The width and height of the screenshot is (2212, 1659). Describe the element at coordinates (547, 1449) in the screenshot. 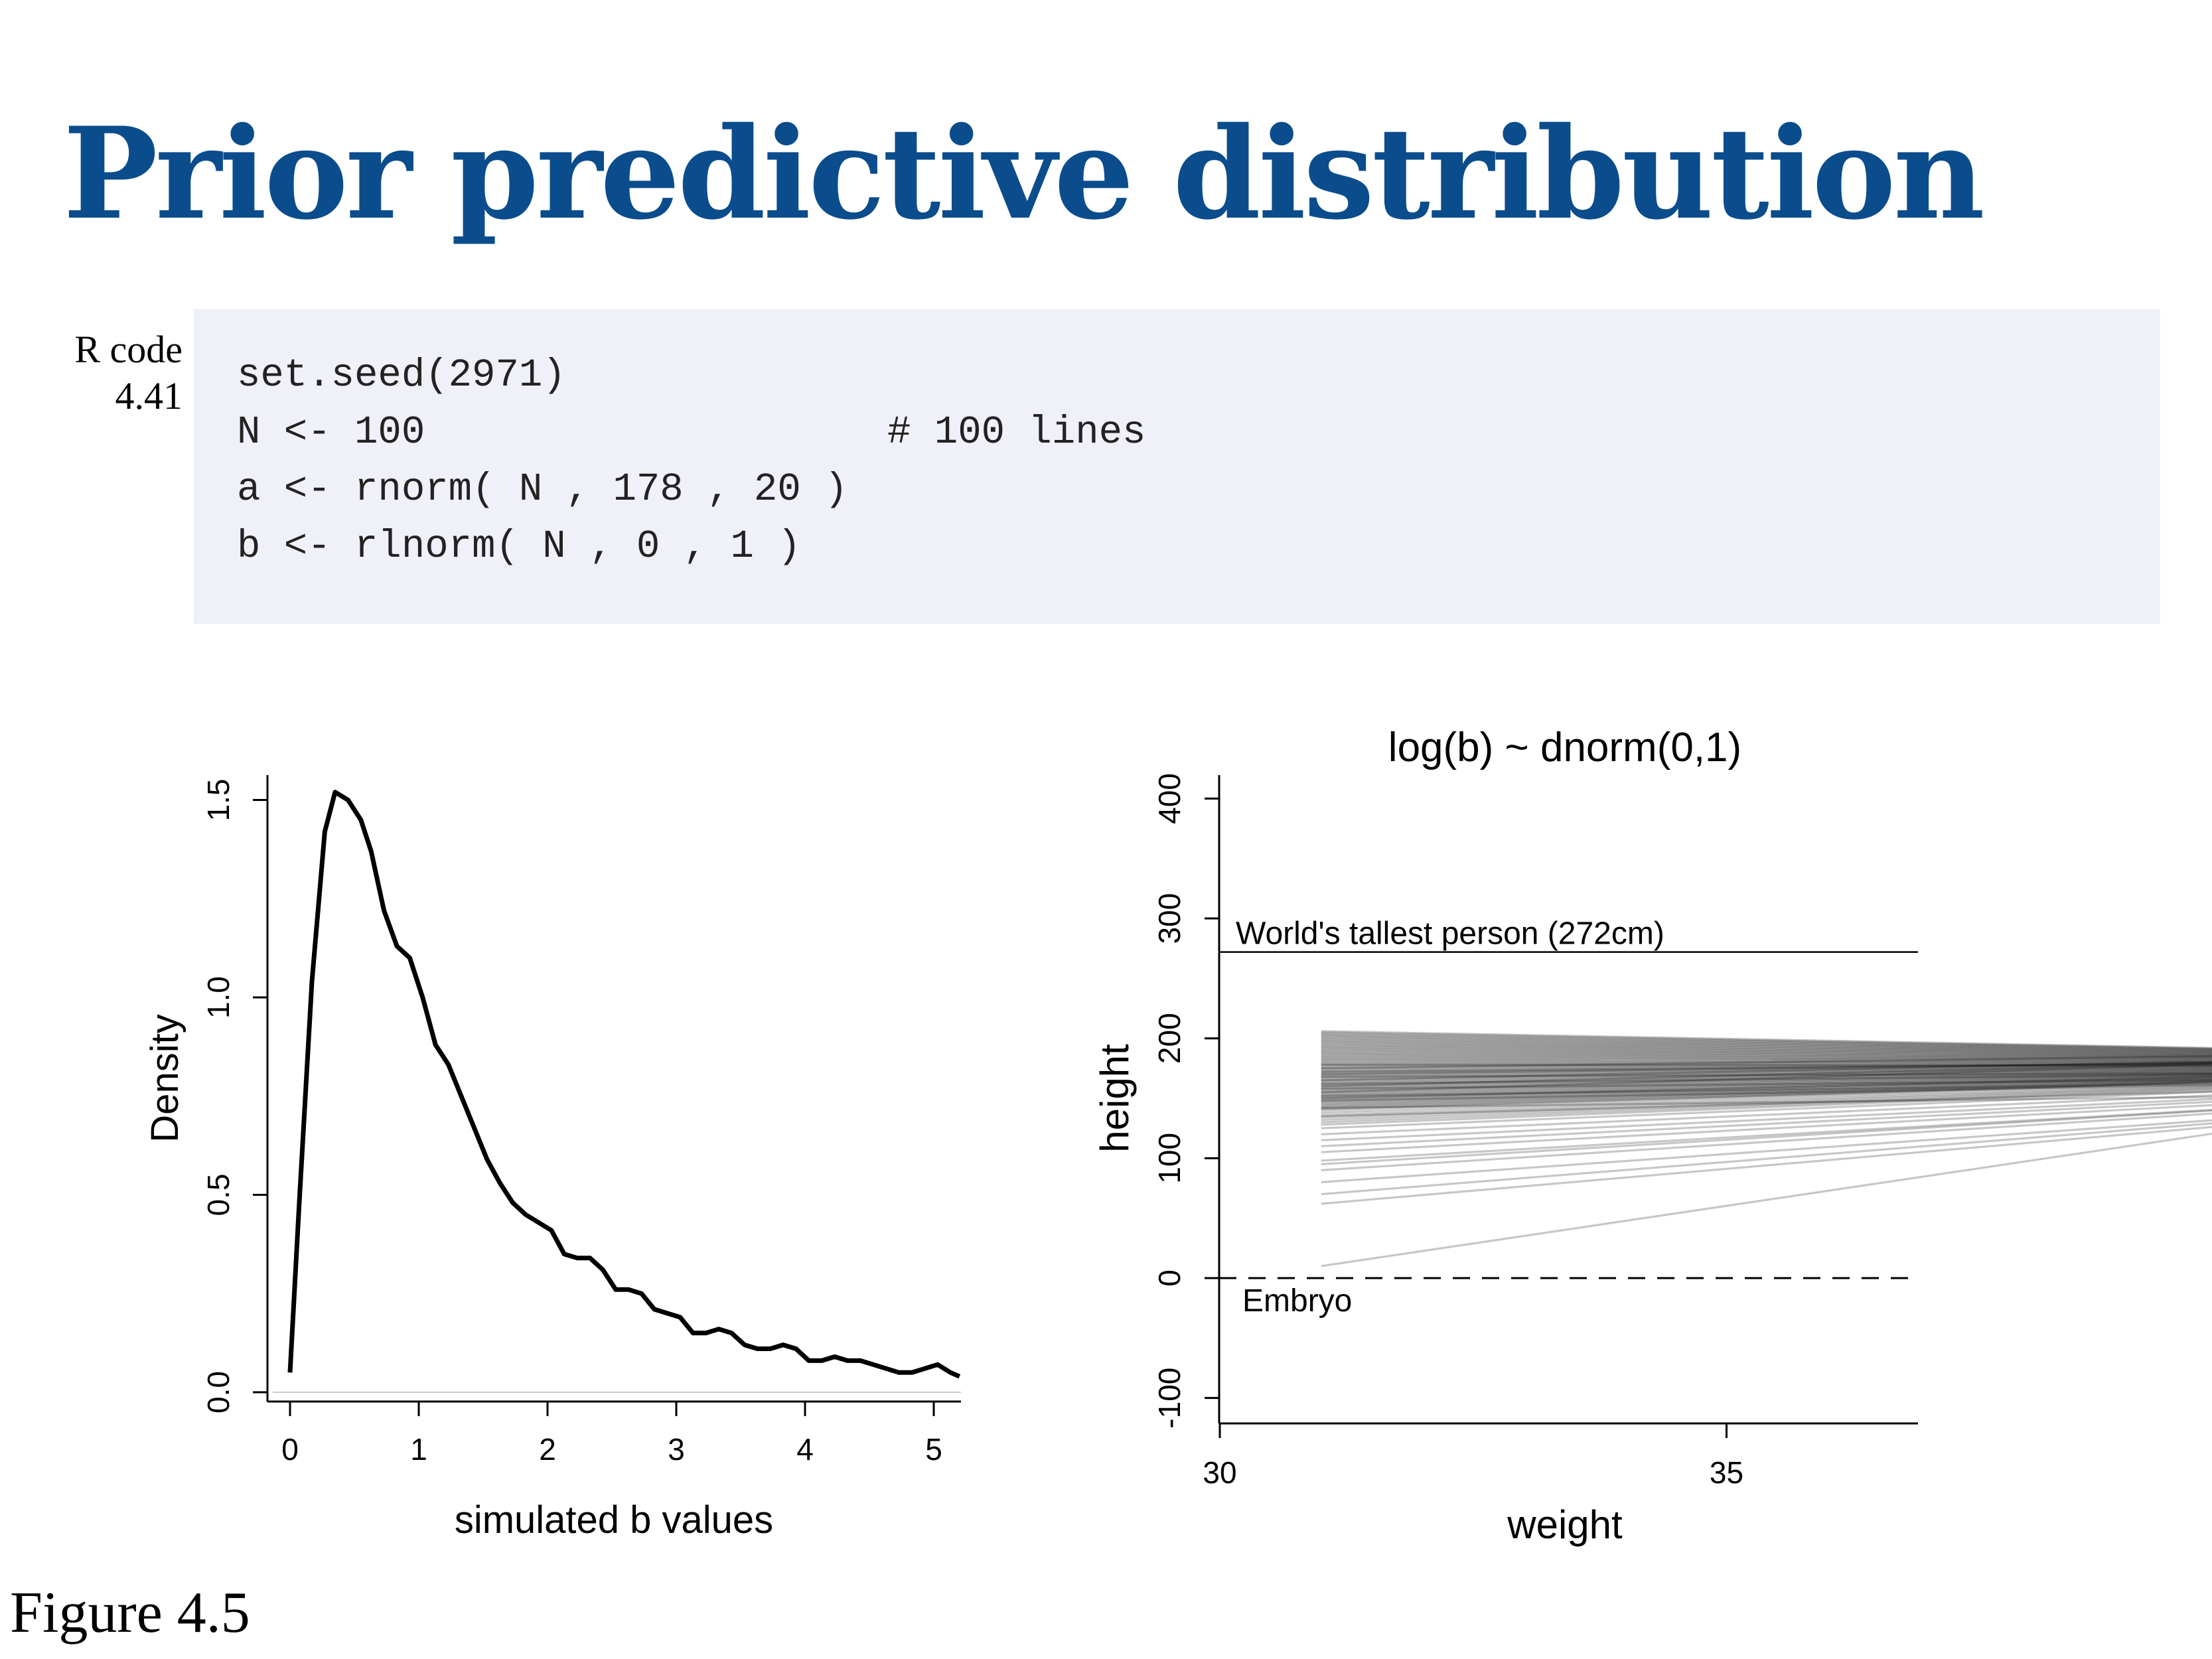

I see `x-tick-label: 2` at that location.